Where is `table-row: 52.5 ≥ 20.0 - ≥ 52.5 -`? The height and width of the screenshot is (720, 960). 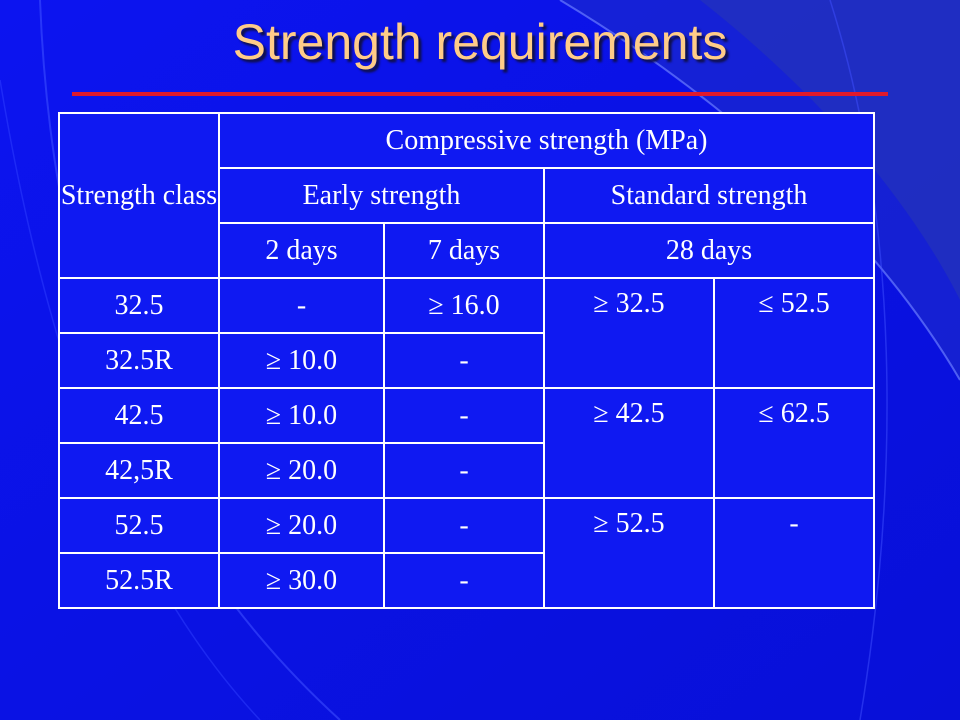
table-row: 52.5 ≥ 20.0 - ≥ 52.5 - is located at coordinates (467, 553).